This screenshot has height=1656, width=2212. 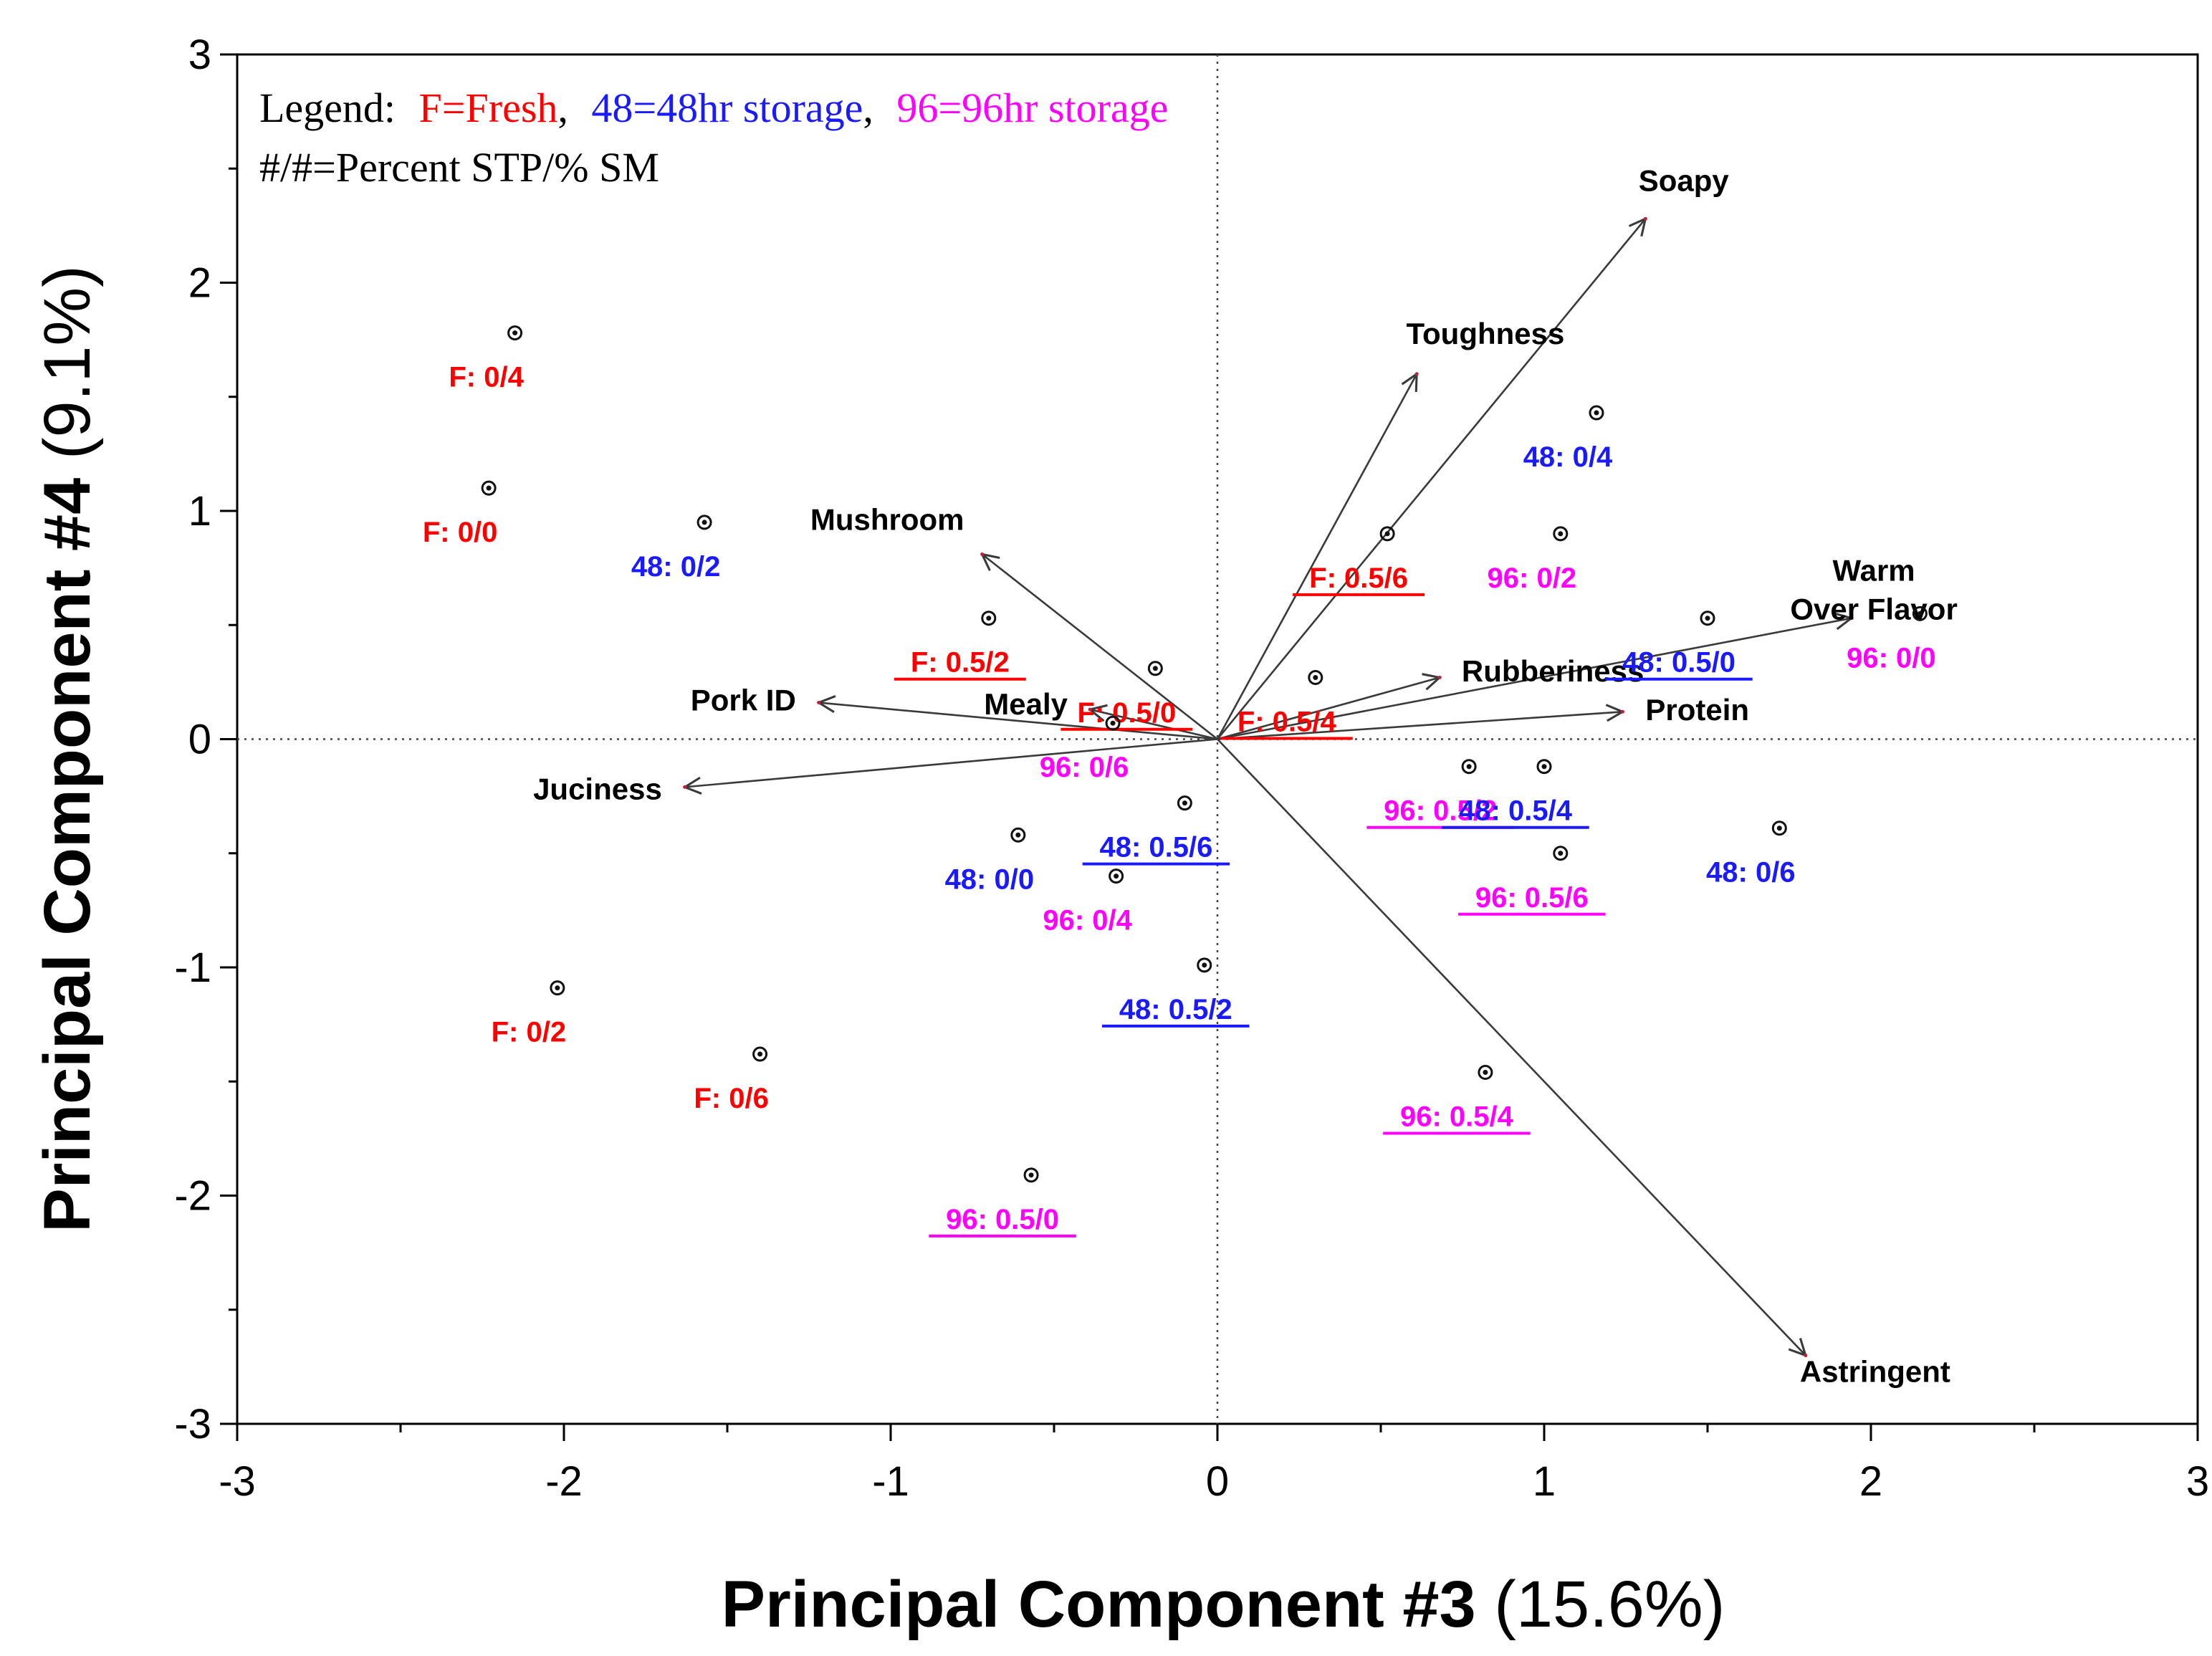 I want to click on point-48-0-5-0: 48: 0.5/0, so click(x=1679, y=646).